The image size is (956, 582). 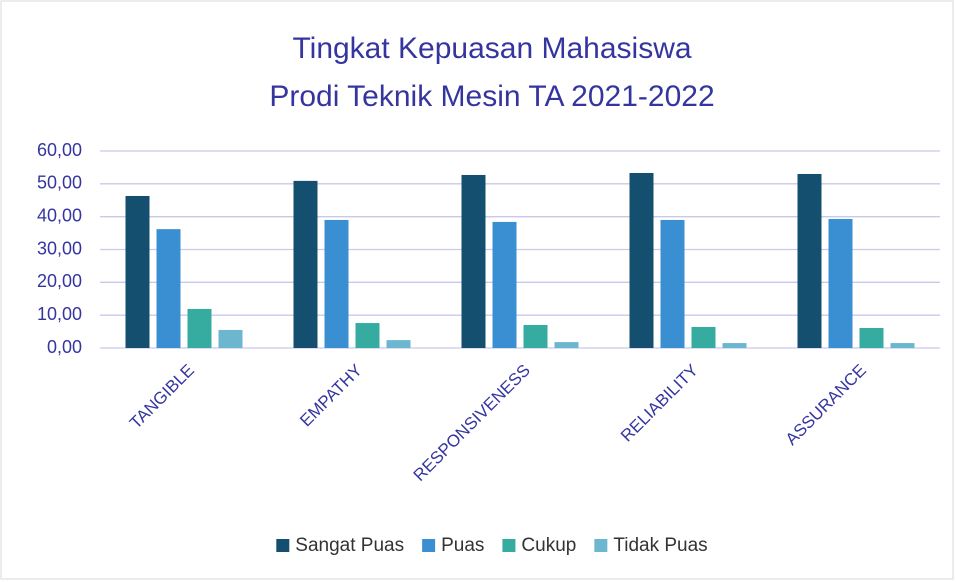 I want to click on y-tick-label: 30,00, so click(x=59, y=248).